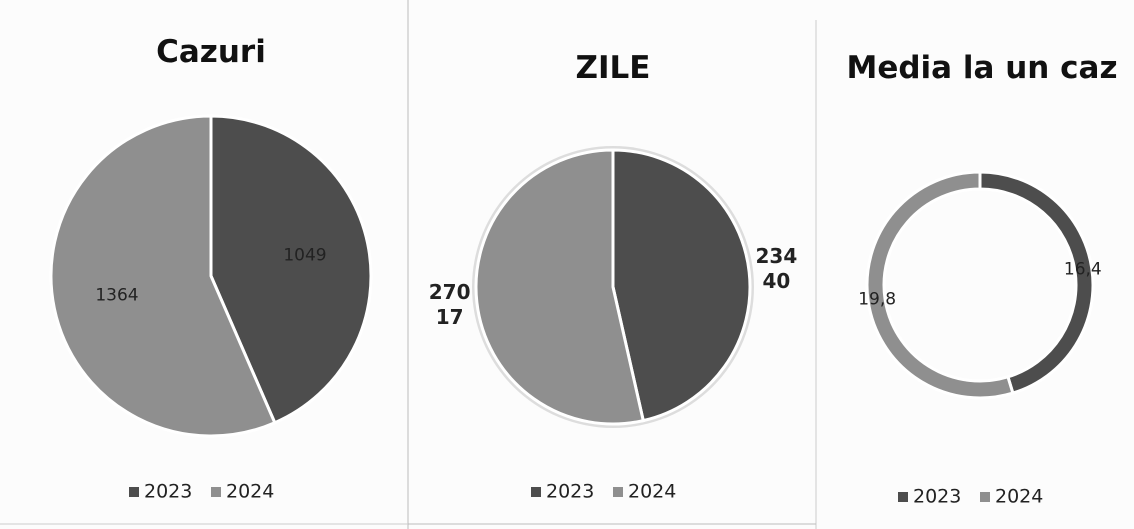  Describe the element at coordinates (211, 52) in the screenshot. I see `chart-title: Cazuri` at that location.